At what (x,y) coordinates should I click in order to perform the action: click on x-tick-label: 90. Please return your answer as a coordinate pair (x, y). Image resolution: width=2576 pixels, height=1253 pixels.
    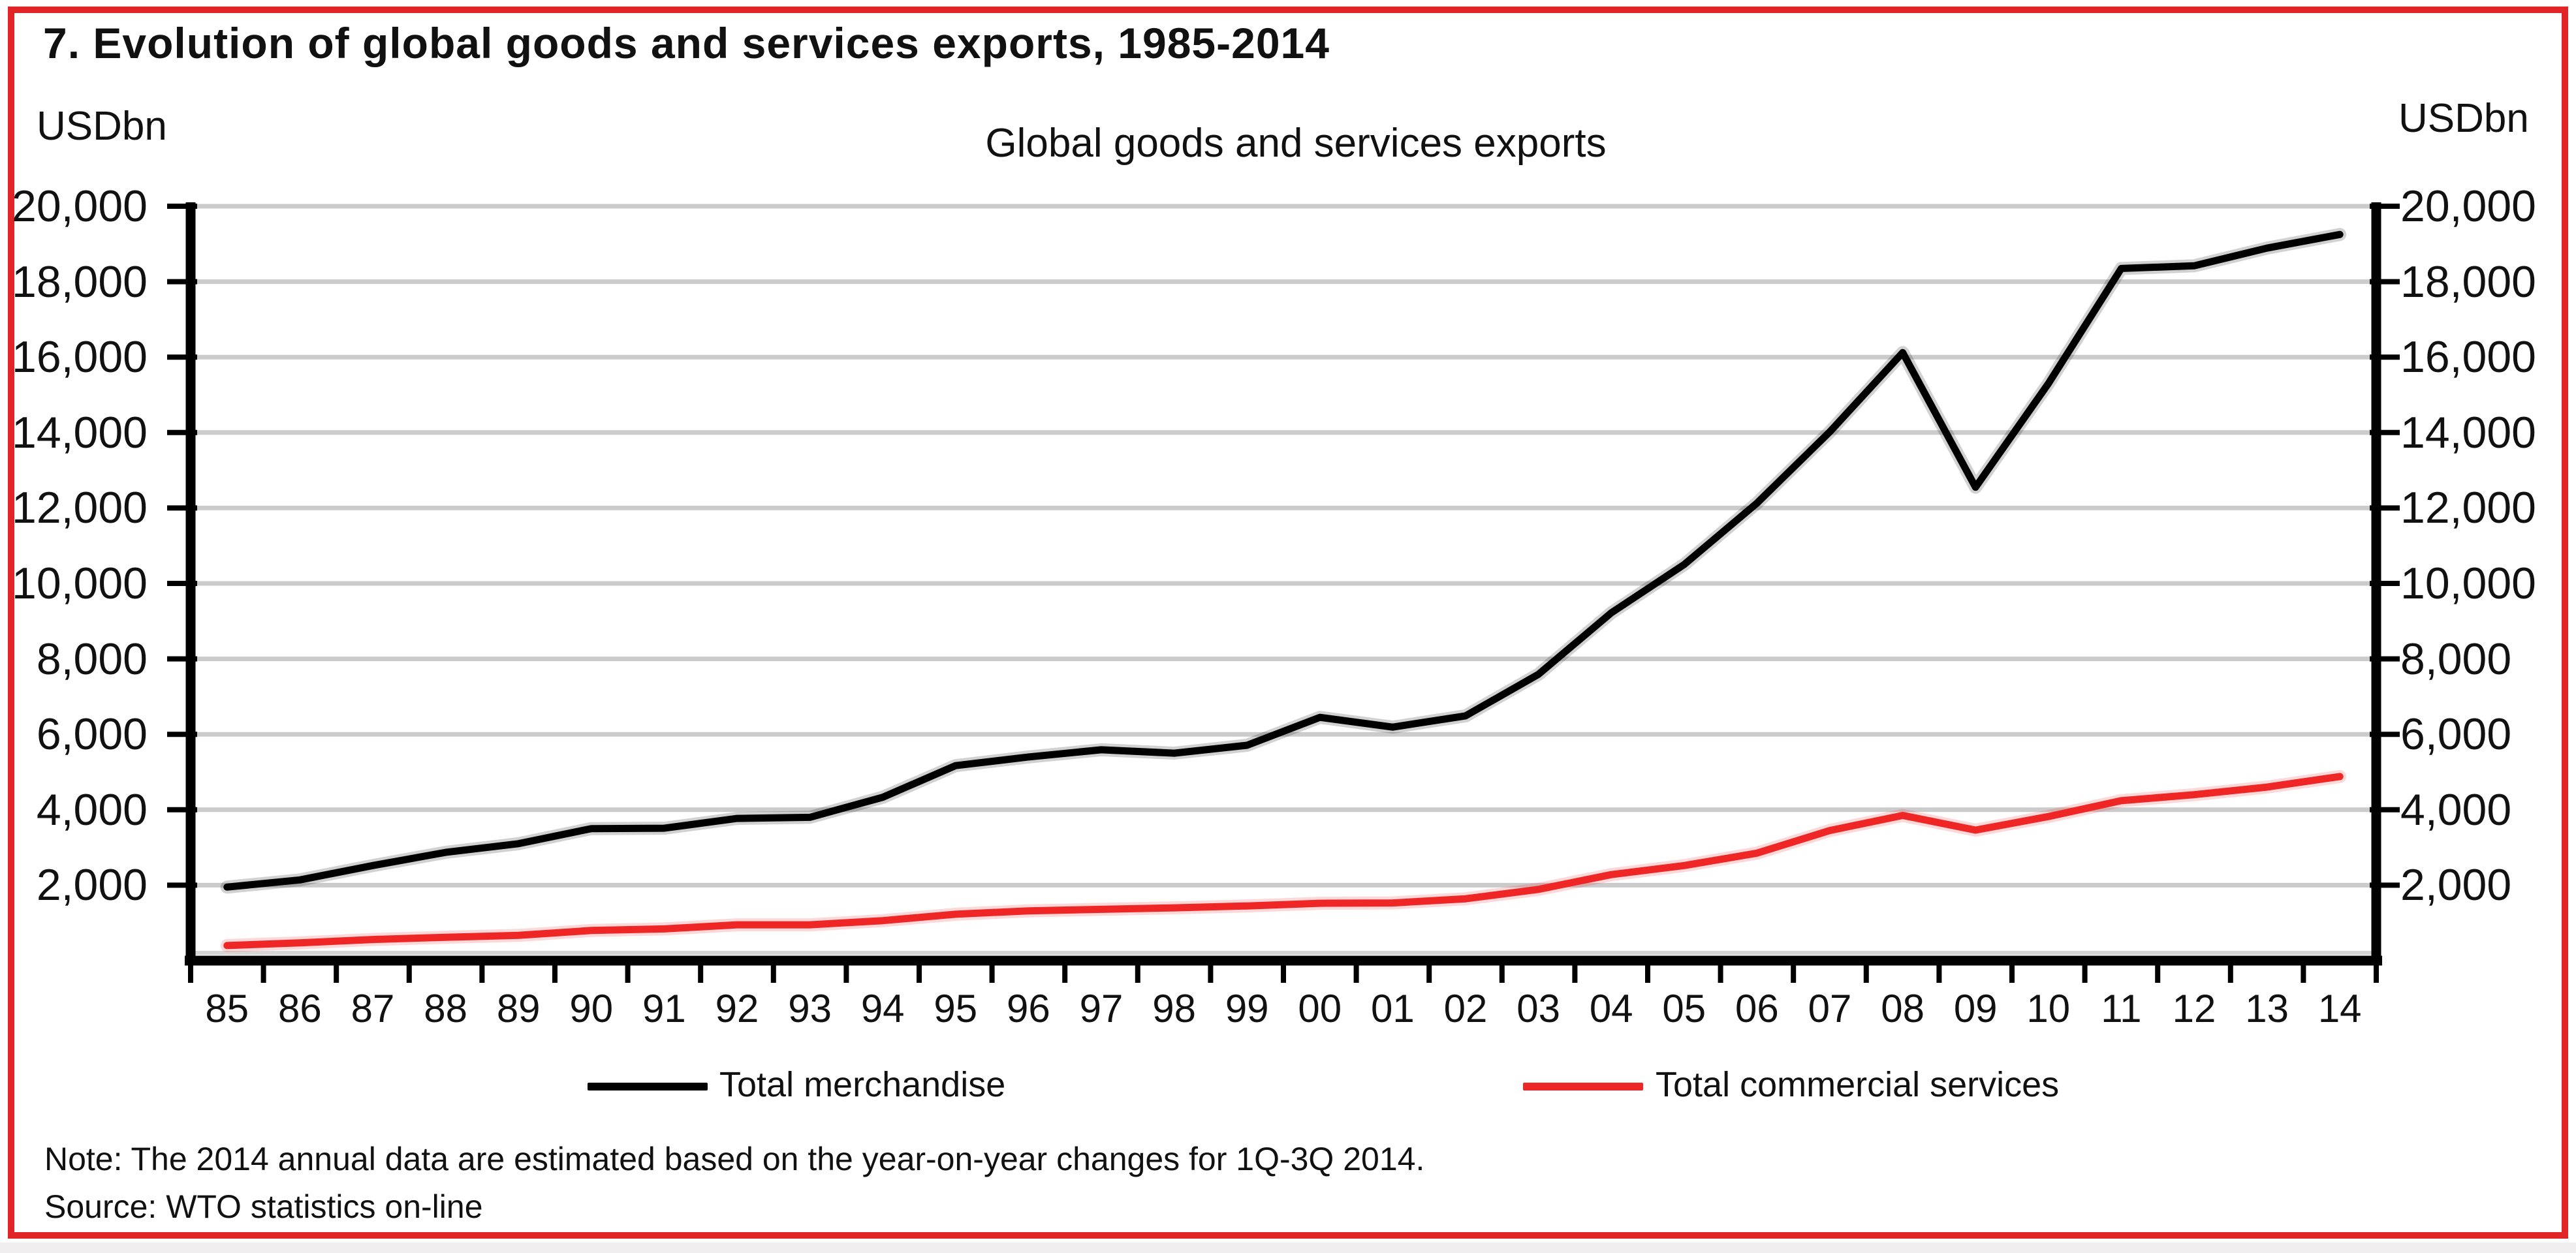
    Looking at the image, I should click on (591, 1008).